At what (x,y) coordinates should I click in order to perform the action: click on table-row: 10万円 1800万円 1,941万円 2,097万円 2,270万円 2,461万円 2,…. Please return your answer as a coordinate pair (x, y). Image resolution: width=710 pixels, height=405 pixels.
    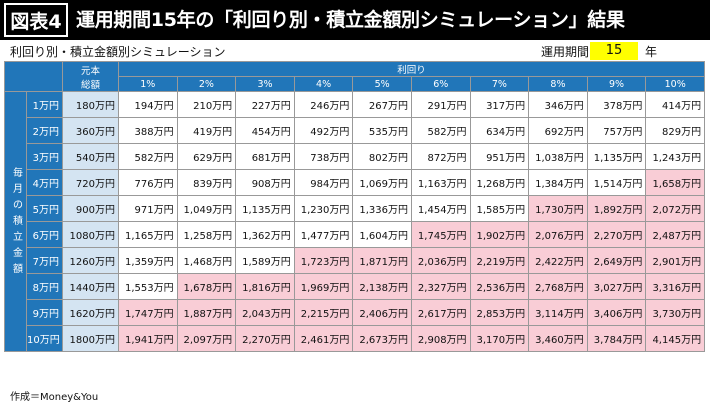
    Looking at the image, I should click on (355, 338).